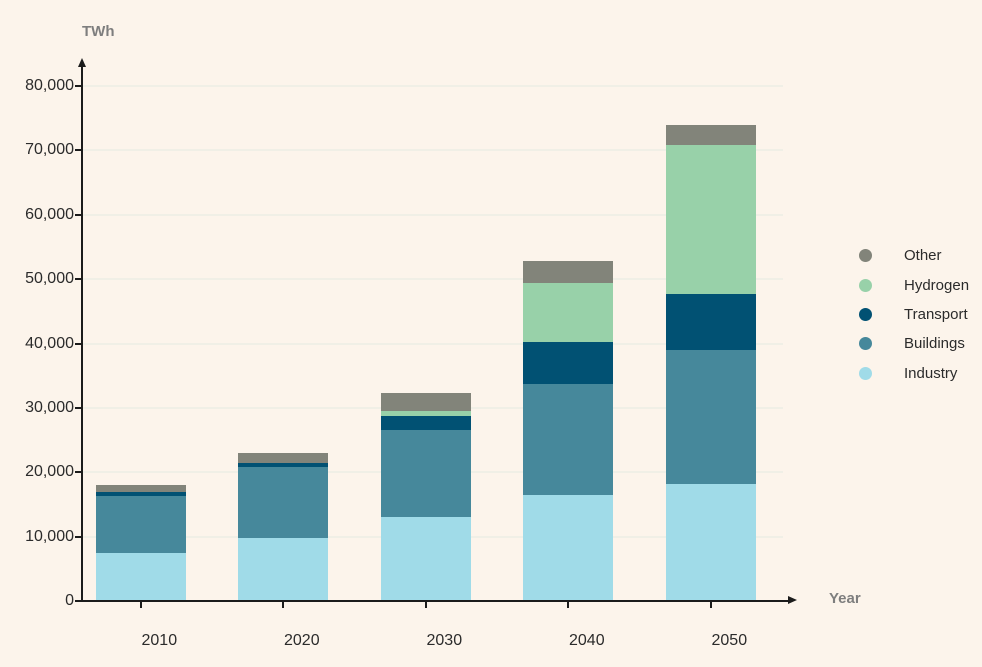  I want to click on y-tick-label: 70,000, so click(49, 150).